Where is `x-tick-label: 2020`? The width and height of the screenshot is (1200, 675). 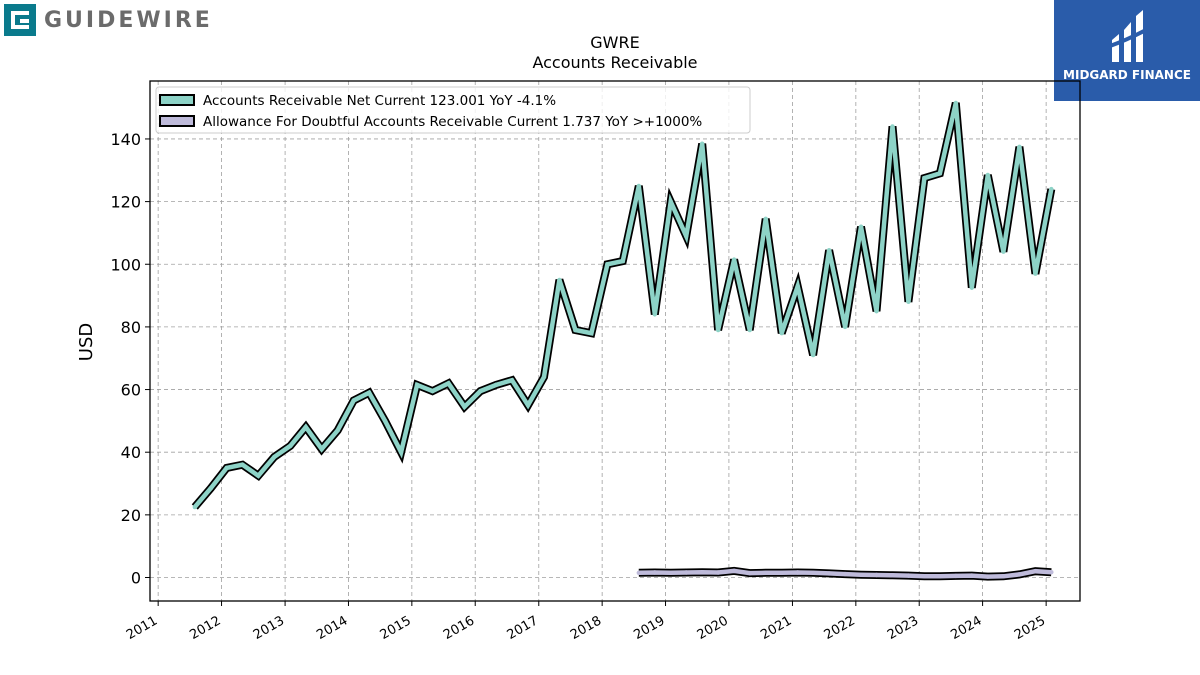 x-tick-label: 2020 is located at coordinates (713, 628).